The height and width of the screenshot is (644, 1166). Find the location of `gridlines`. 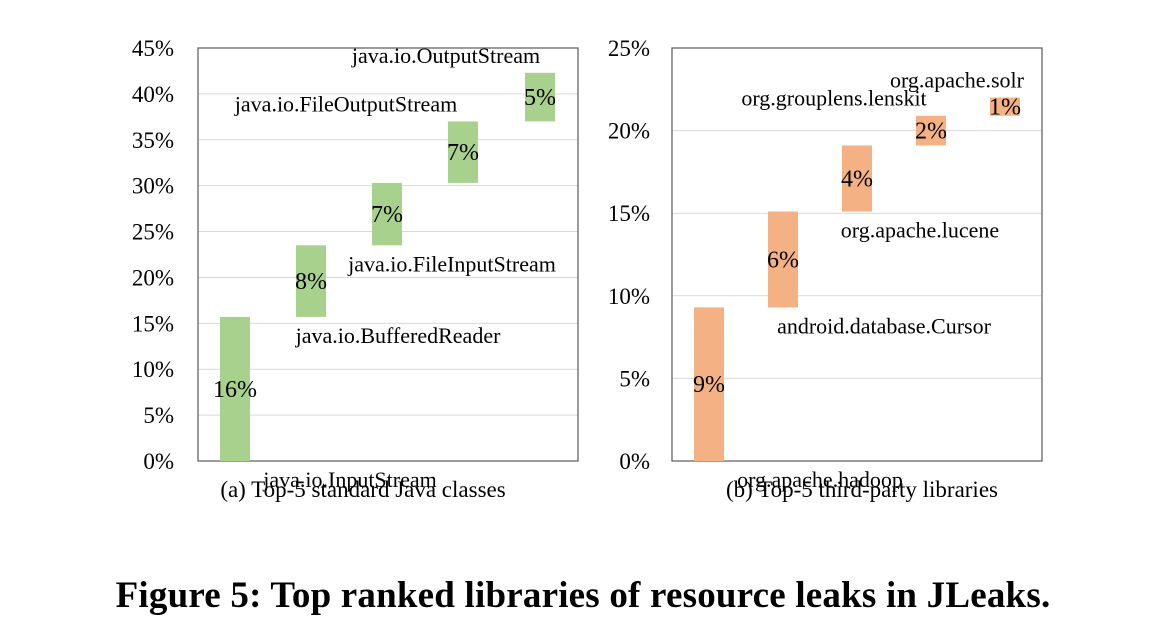

gridlines is located at coordinates (857, 254).